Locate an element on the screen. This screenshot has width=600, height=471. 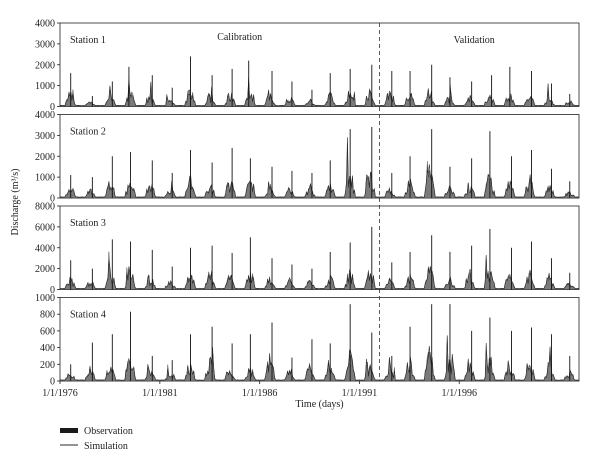
y-tick-label: 200 is located at coordinates (47, 365).